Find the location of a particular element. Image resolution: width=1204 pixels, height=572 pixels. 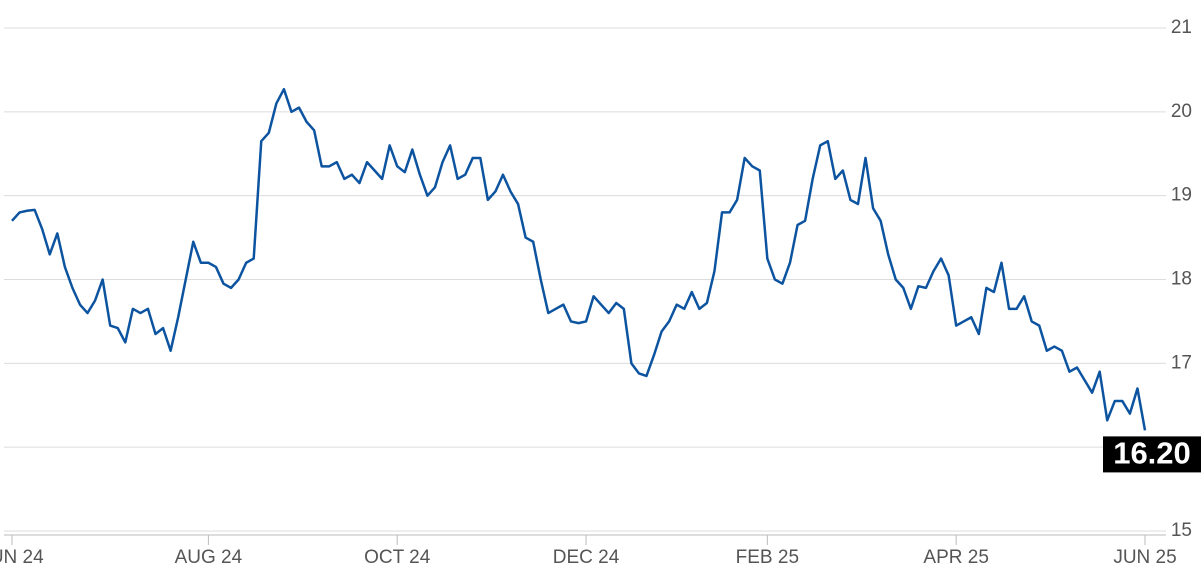

x-tick-label: FEB 25 is located at coordinates (767, 557).